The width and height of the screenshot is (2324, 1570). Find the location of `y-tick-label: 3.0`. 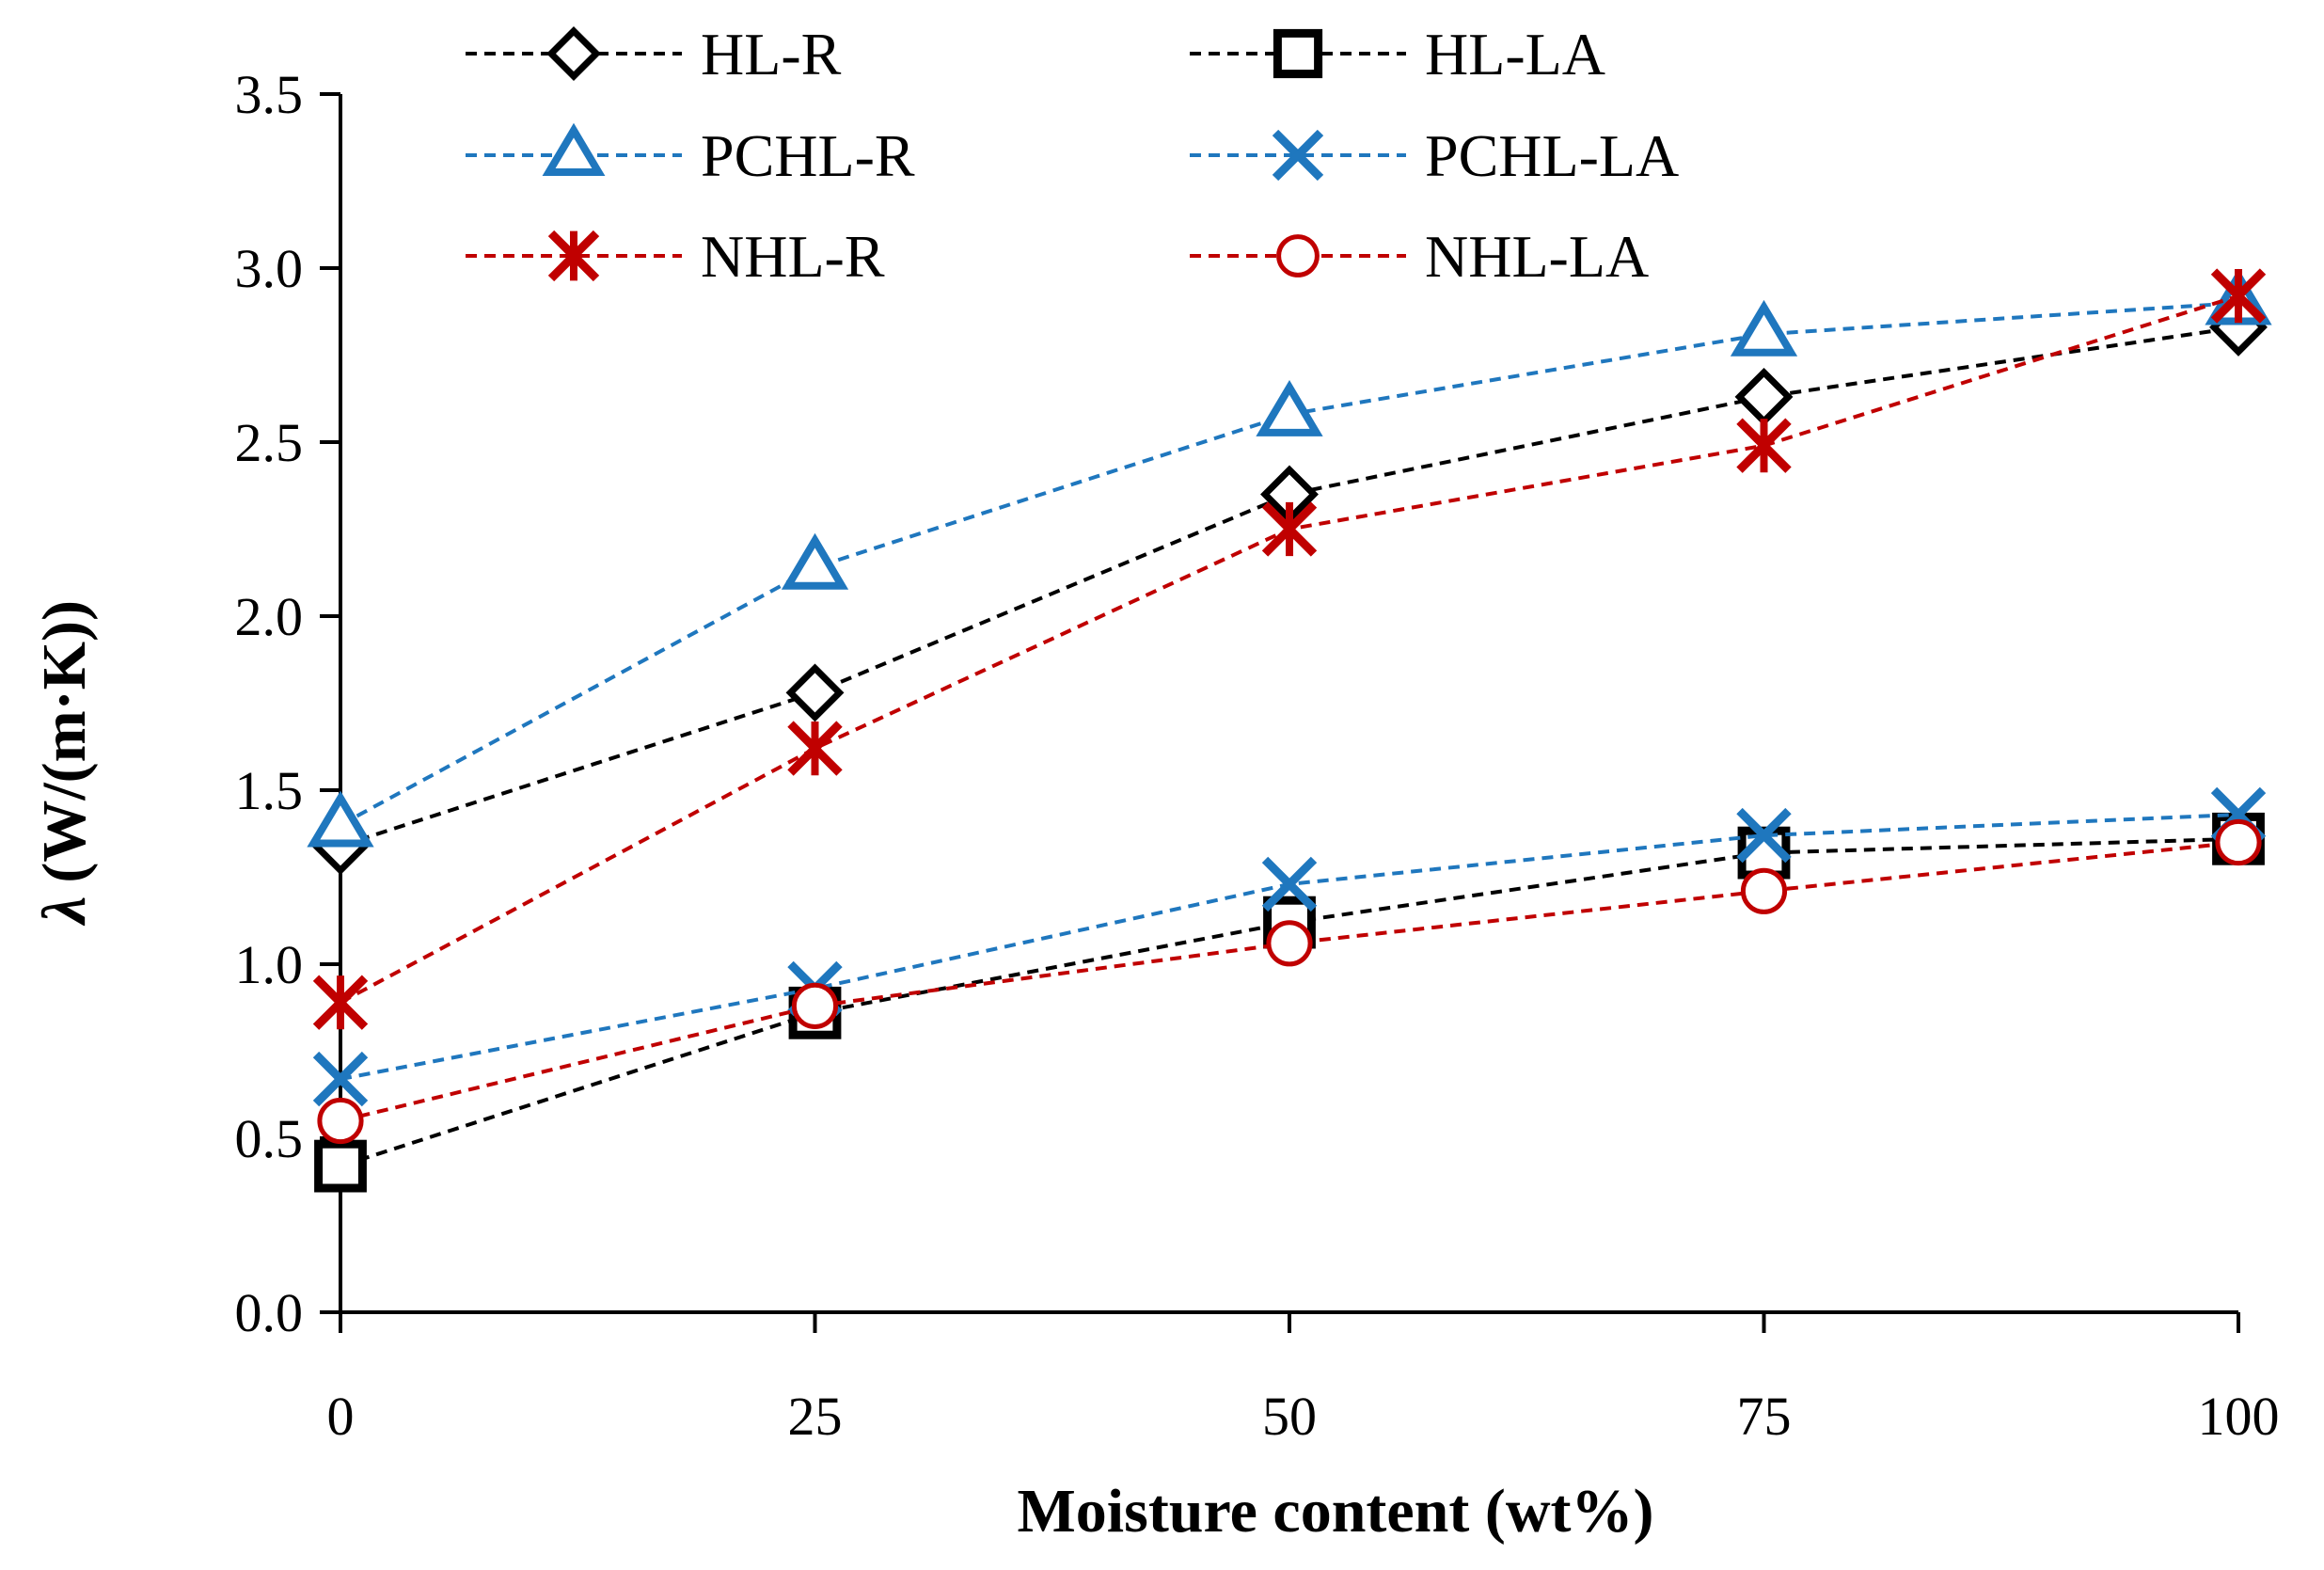

y-tick-label: 3.0 is located at coordinates (269, 269).